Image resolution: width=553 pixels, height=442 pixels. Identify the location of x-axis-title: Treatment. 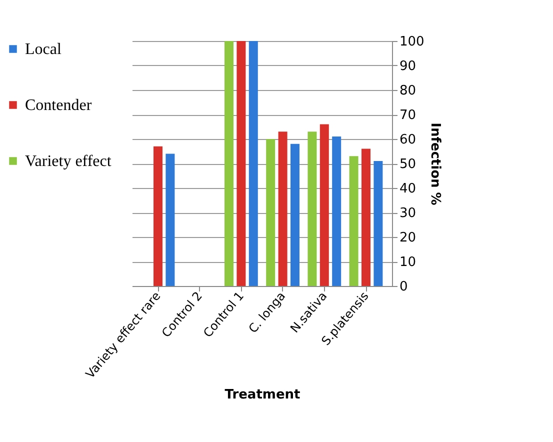
(262, 394).